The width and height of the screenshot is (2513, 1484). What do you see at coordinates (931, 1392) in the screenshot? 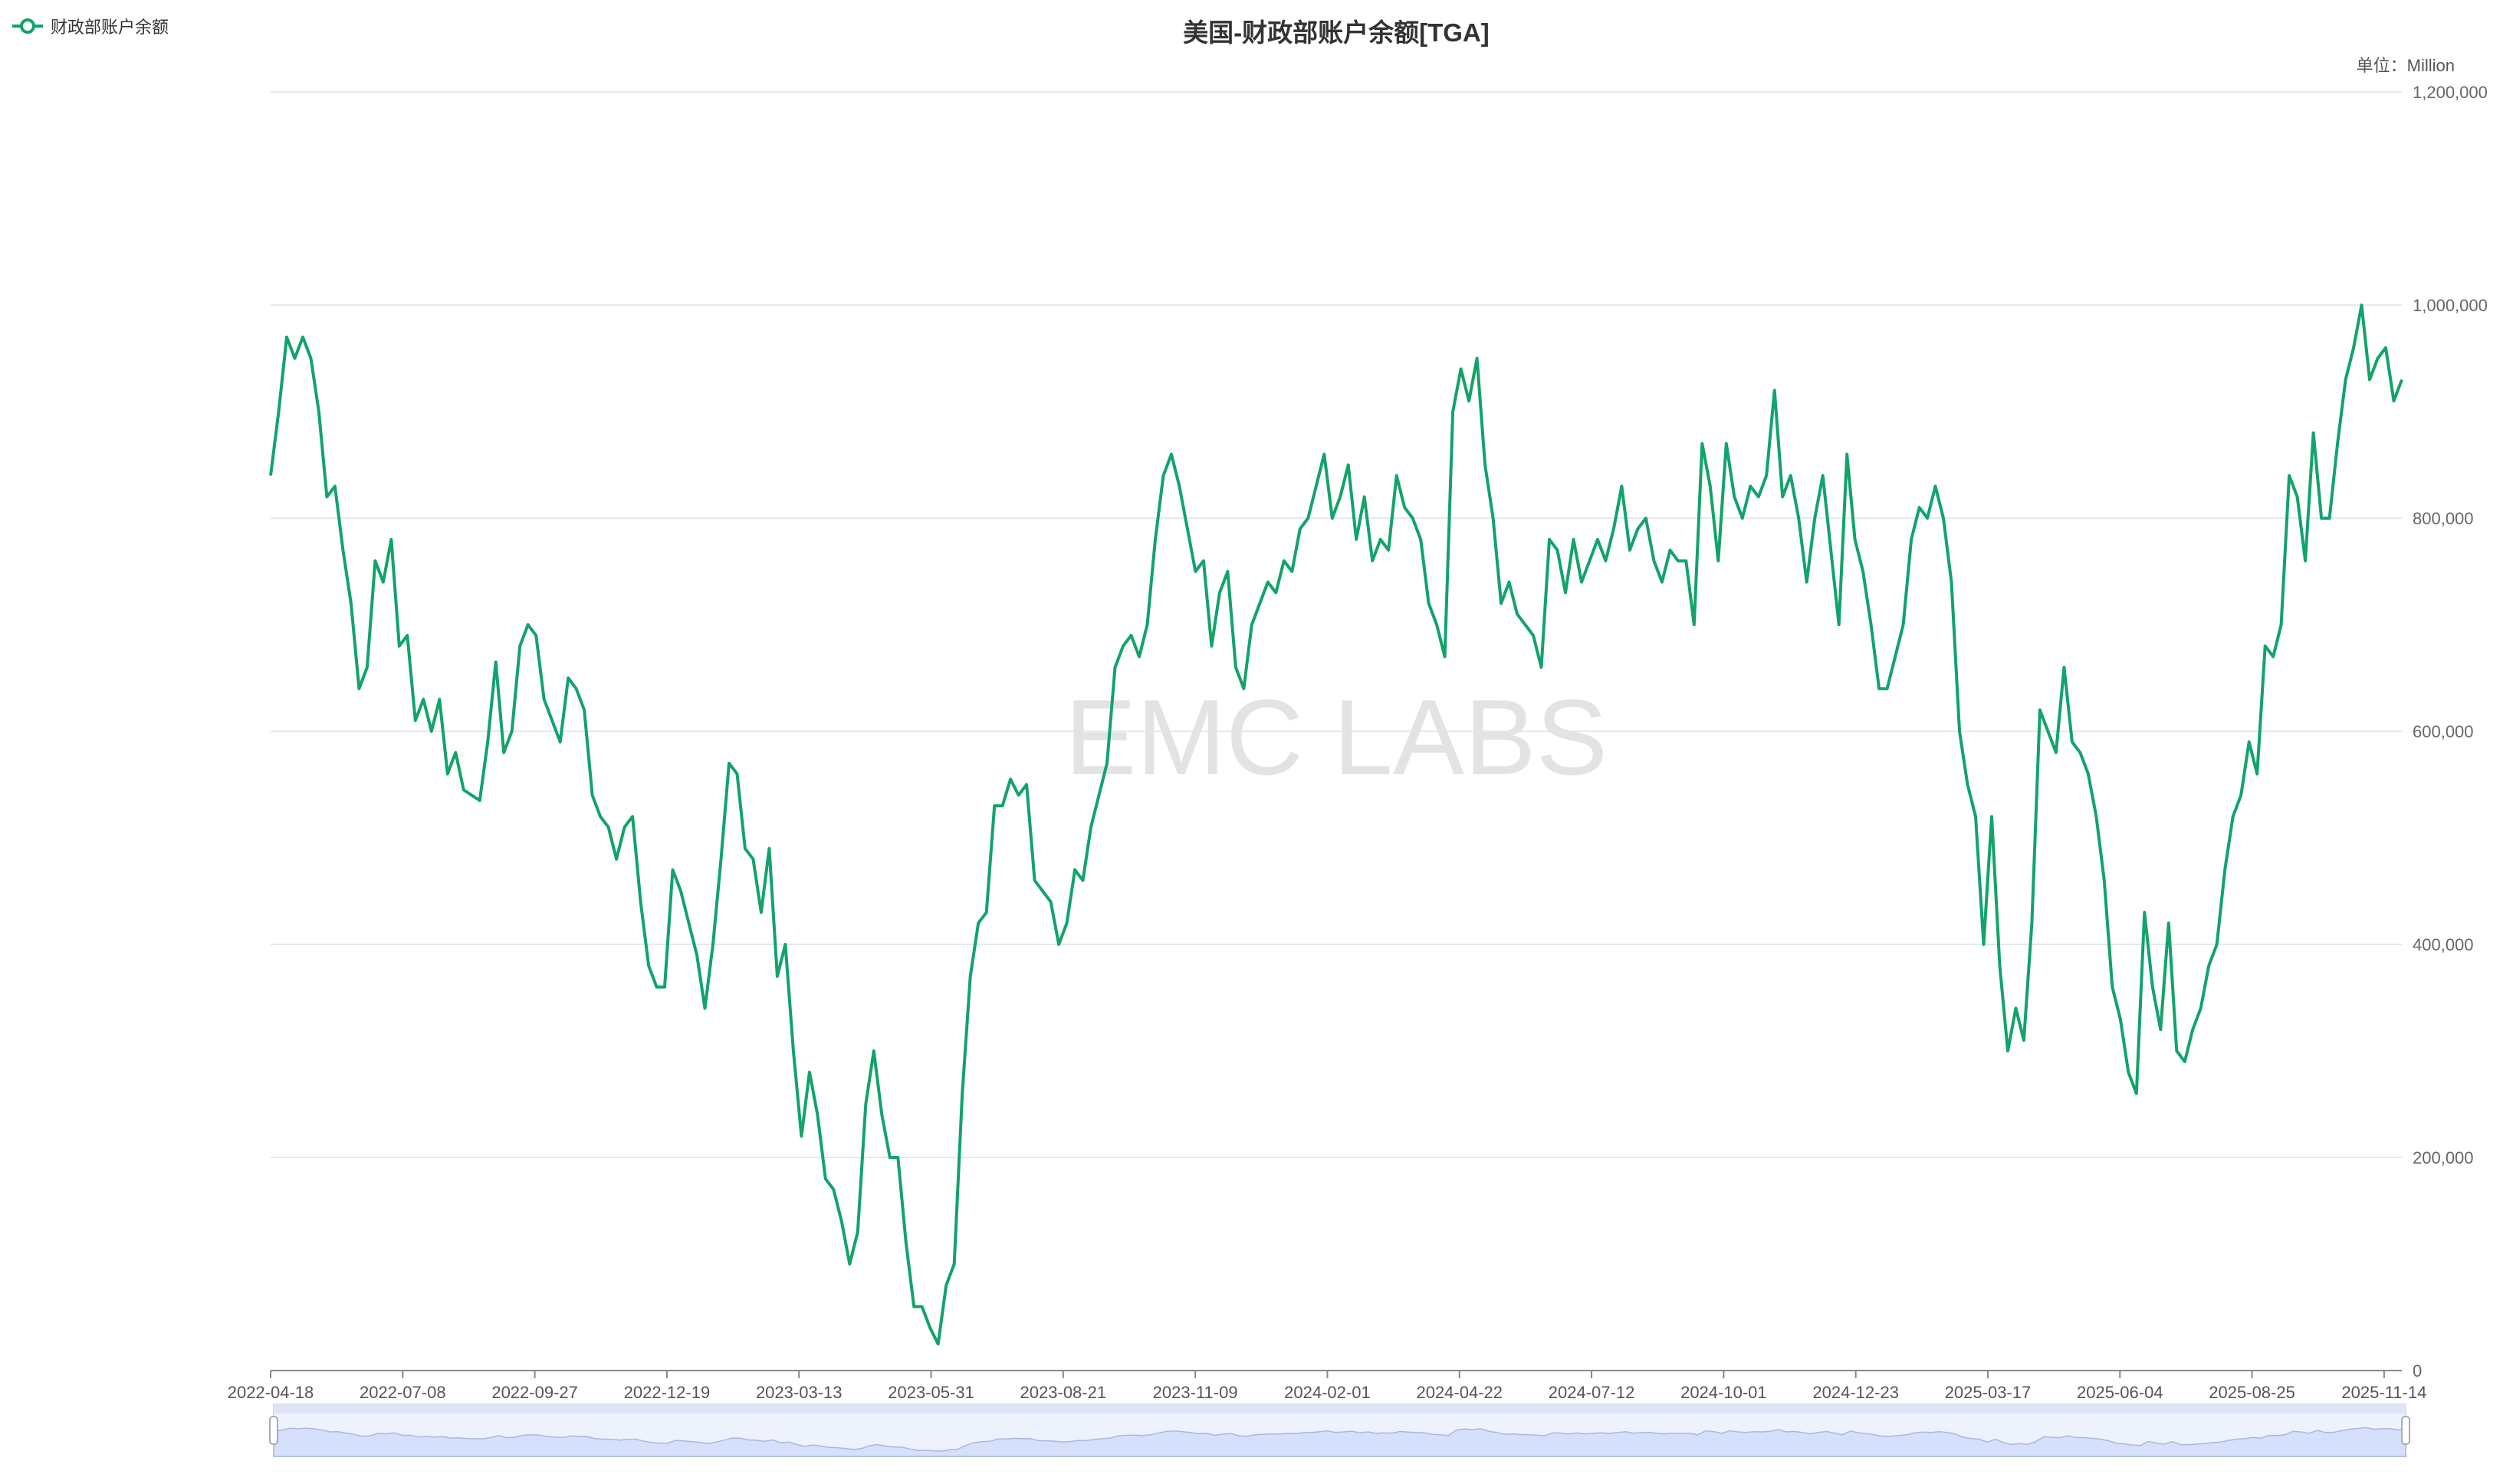
I see `x-tick-label: 2023-05-31` at bounding box center [931, 1392].